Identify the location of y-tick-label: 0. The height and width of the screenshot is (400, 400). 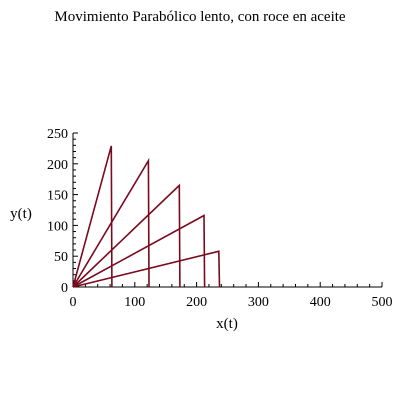
(64, 288).